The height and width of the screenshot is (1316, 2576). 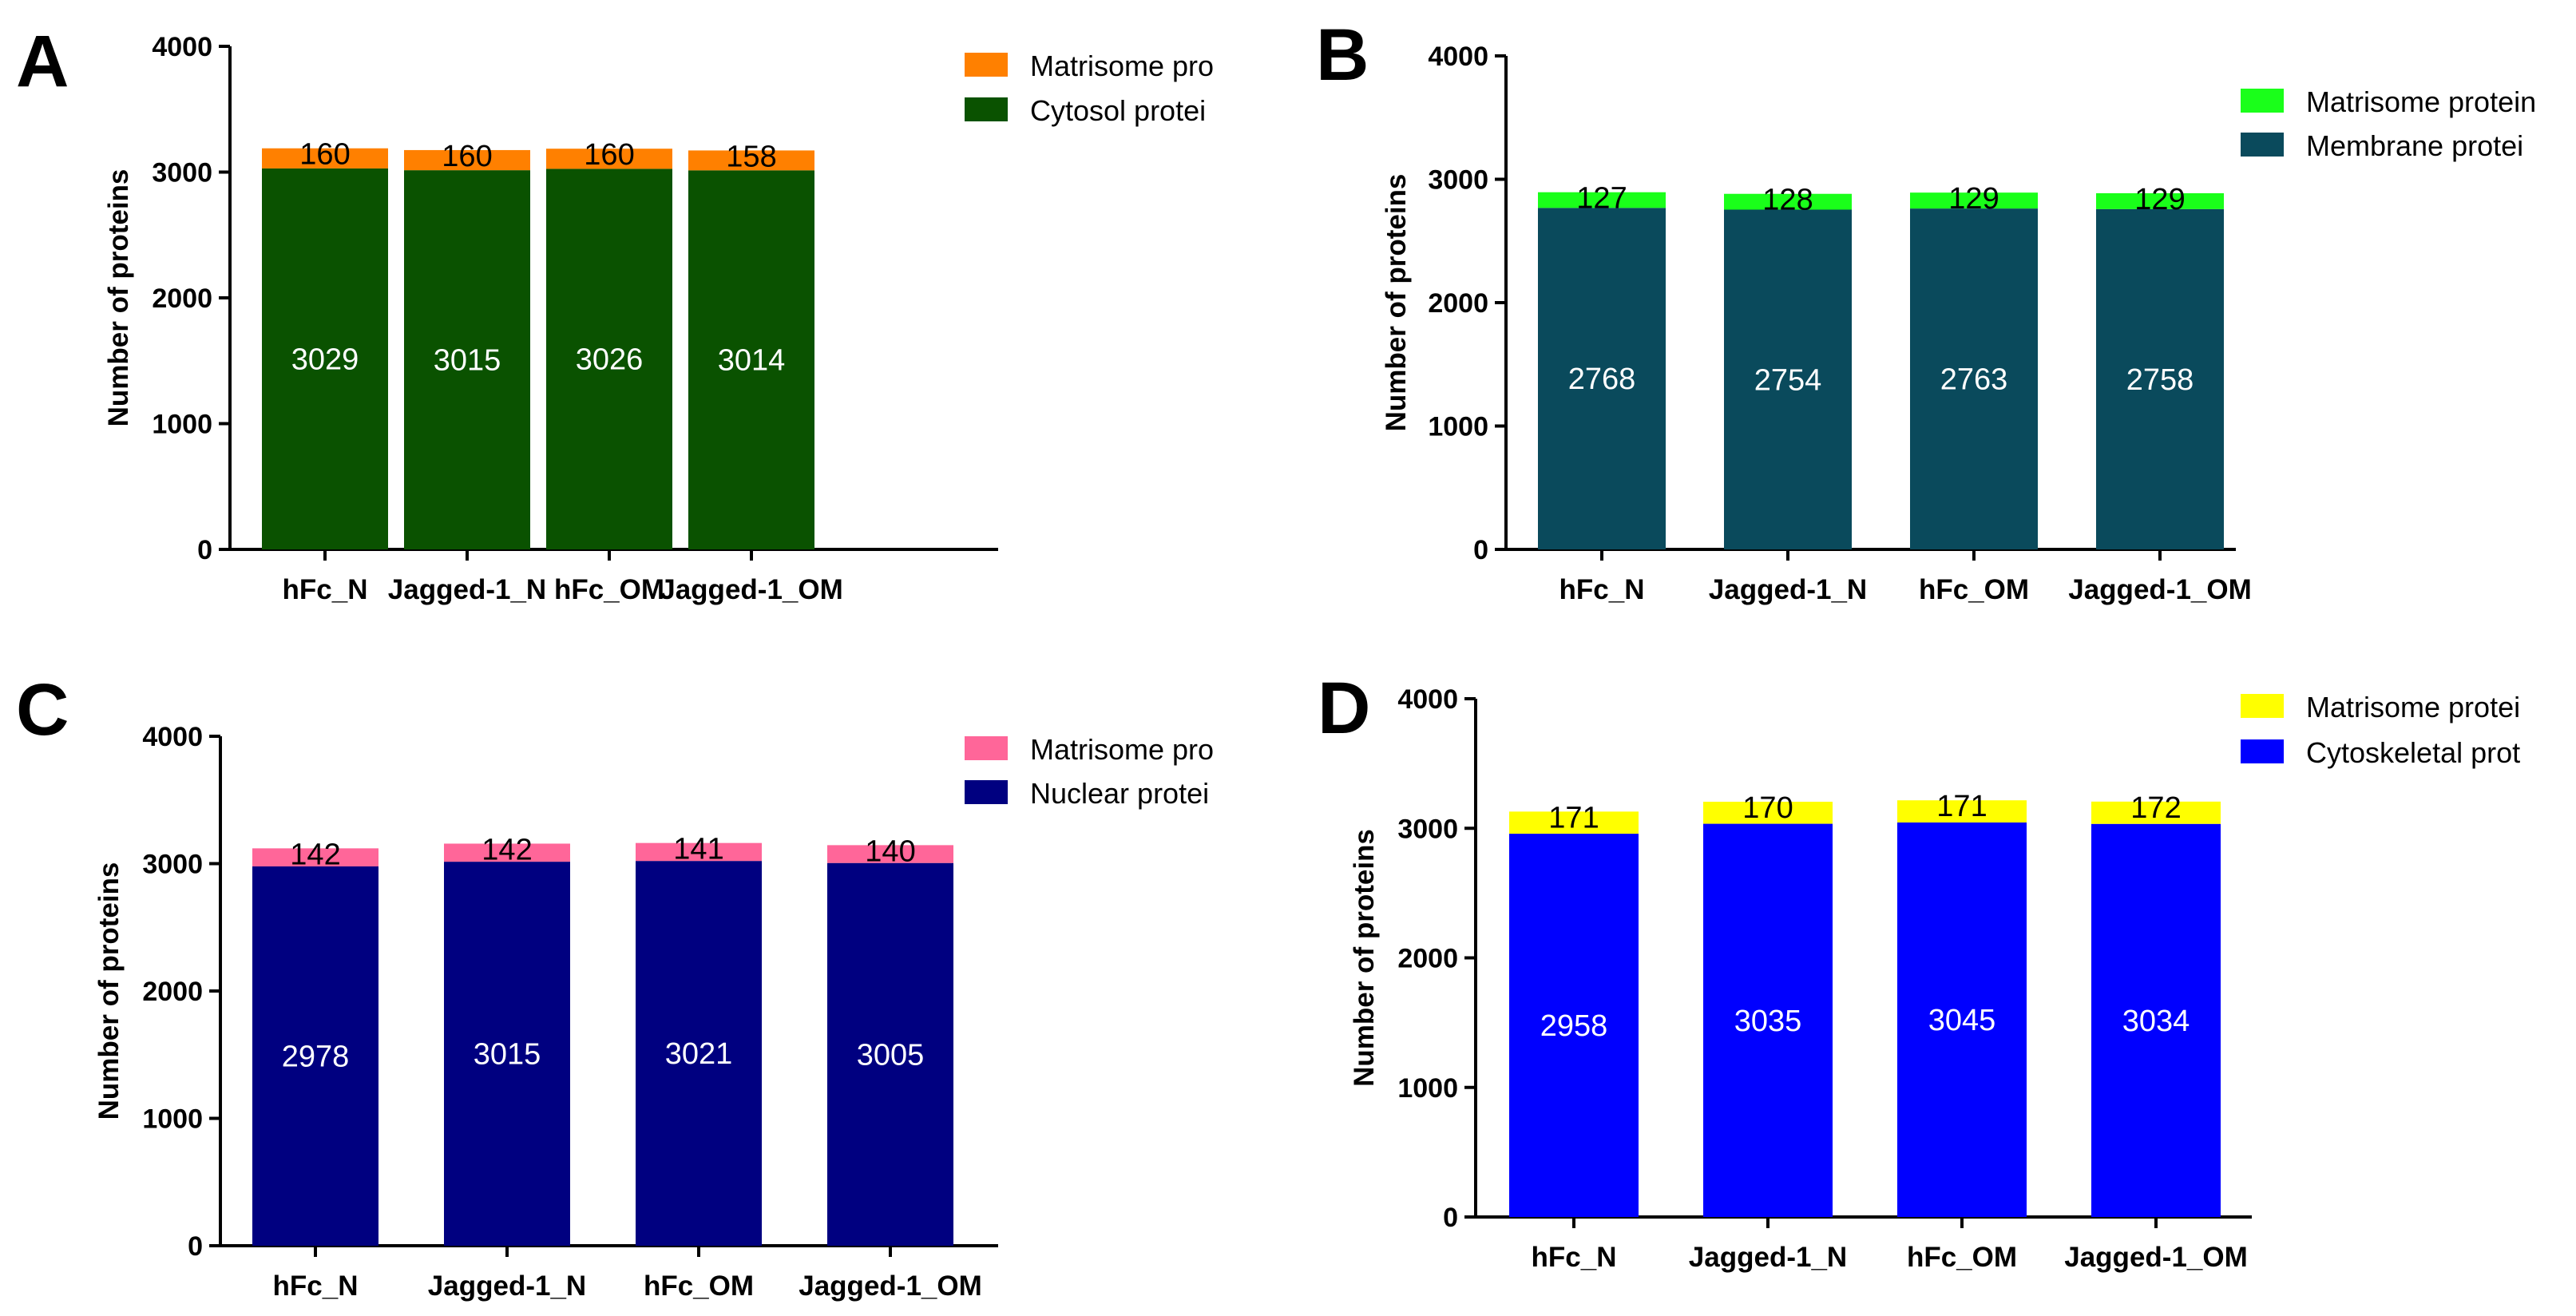 What do you see at coordinates (1344, 708) in the screenshot?
I see `panel-letter: D` at bounding box center [1344, 708].